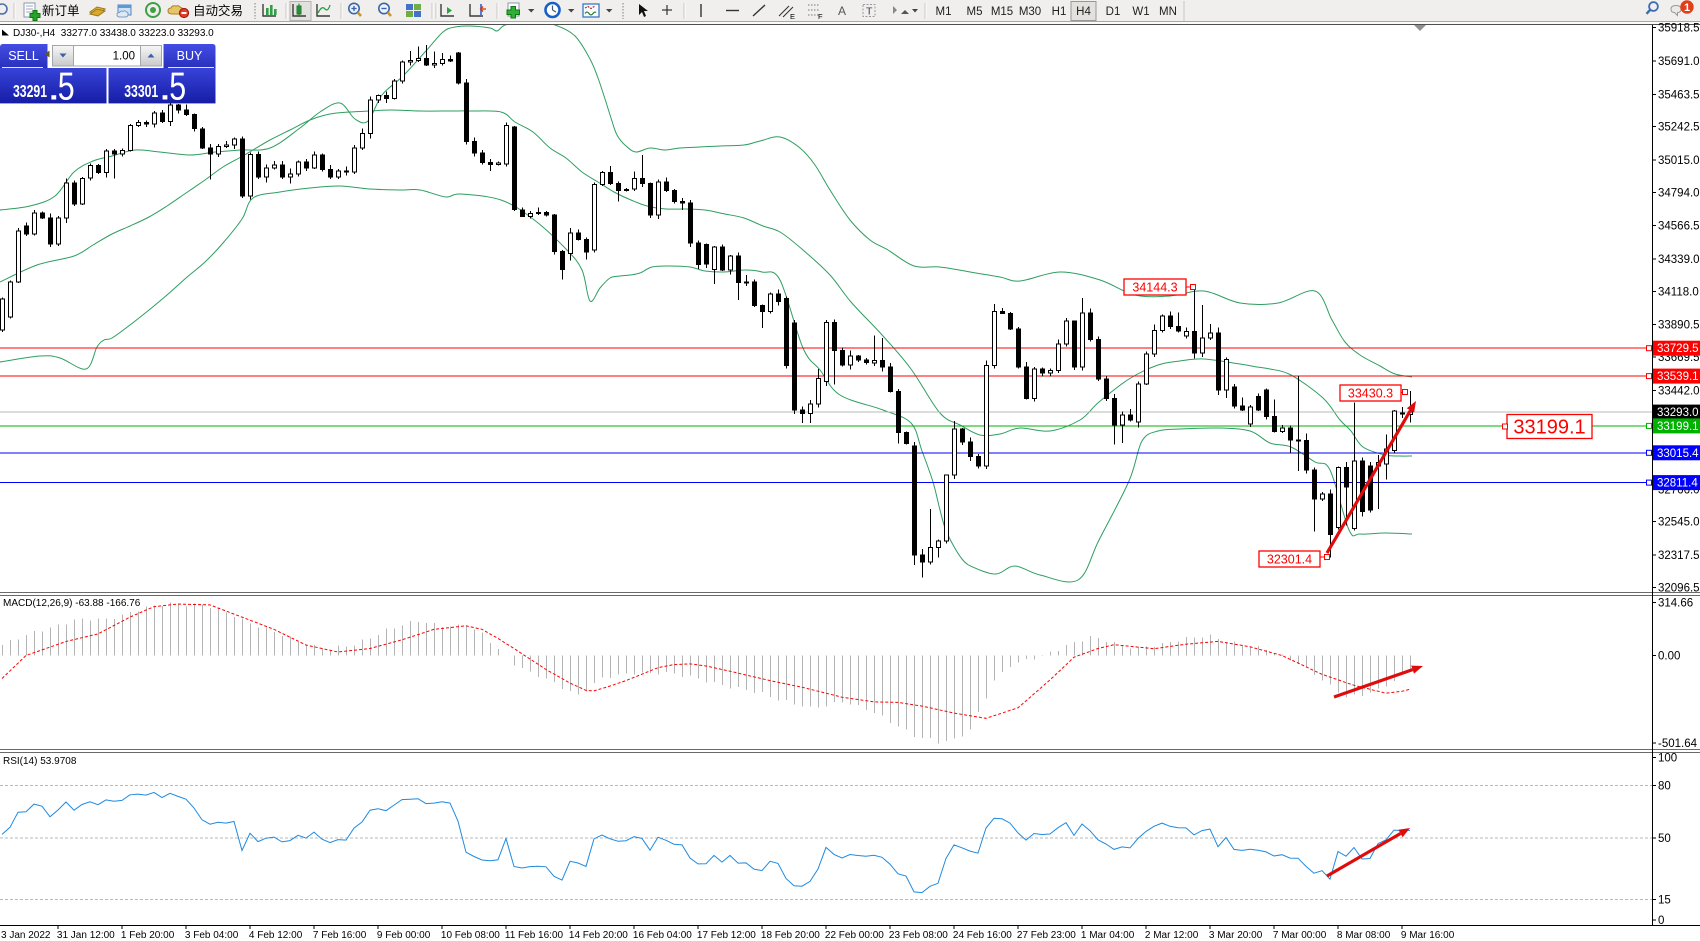  What do you see at coordinates (148, 935) in the screenshot?
I see `svg-text: 1 Feb 20:00` at bounding box center [148, 935].